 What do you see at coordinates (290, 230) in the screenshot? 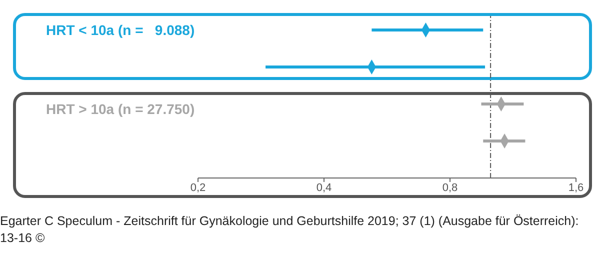
I see `text: Egarter C Speculum - Zeitschrift für Gynäkologie und Geburtshilfe 2019; 37 (1) (Ausgabe für Österreich): 13-16 ©` at bounding box center [290, 230].